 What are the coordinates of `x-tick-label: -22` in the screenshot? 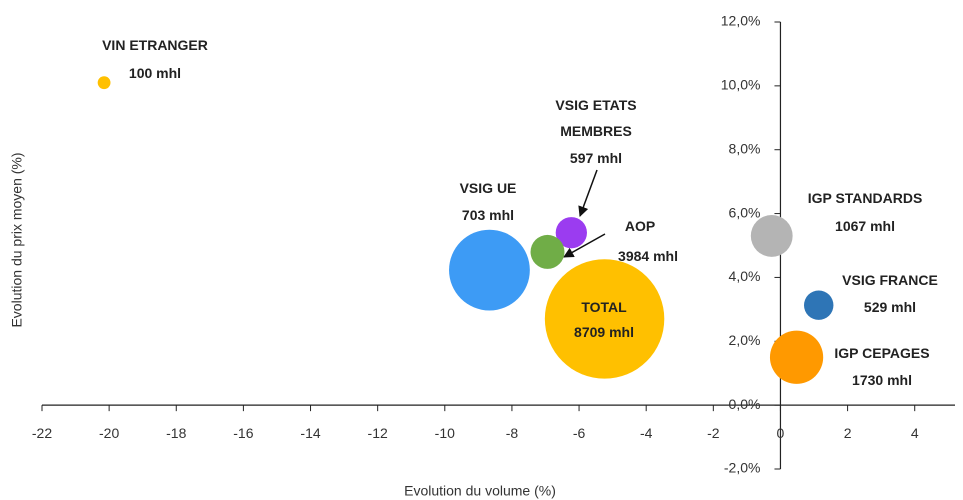 It's located at (42, 433).